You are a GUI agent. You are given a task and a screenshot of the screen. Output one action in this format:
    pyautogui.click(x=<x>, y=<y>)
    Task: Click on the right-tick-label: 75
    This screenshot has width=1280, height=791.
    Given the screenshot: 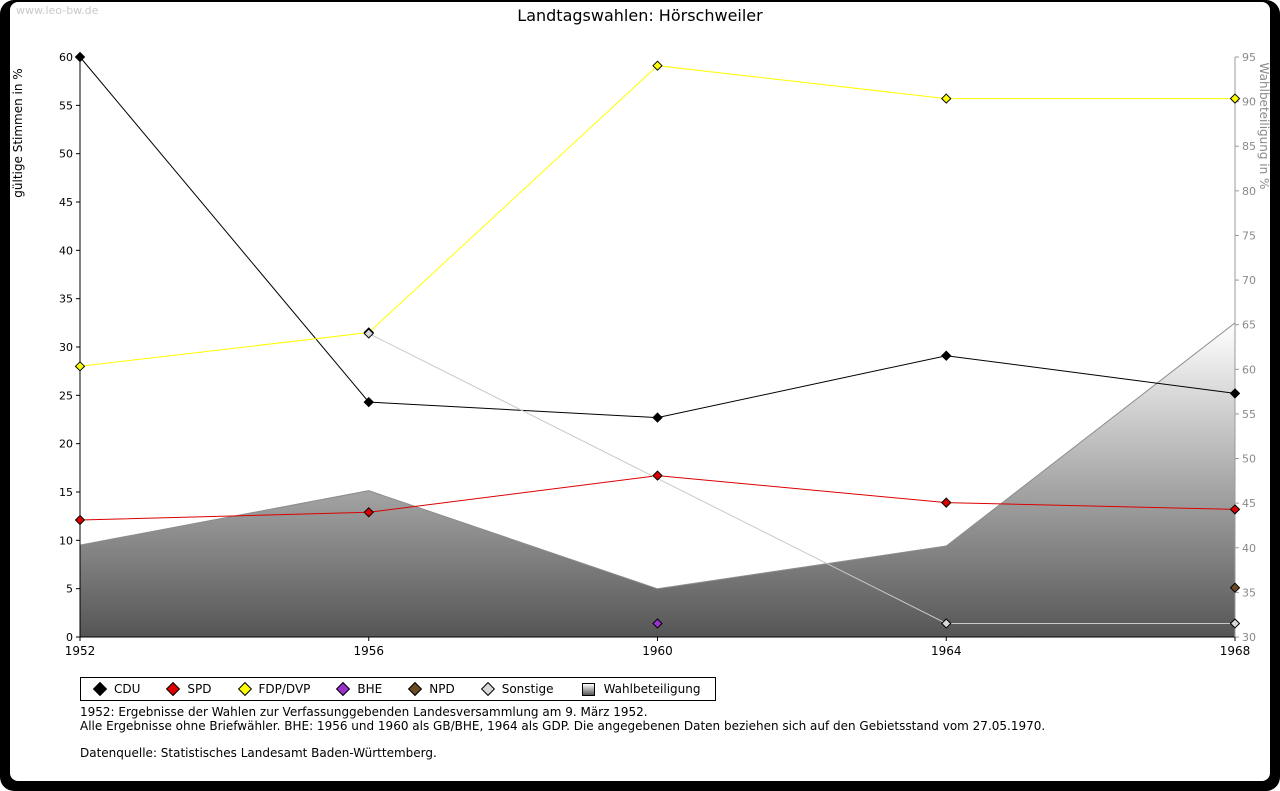 What is the action you would take?
    pyautogui.click(x=1249, y=235)
    